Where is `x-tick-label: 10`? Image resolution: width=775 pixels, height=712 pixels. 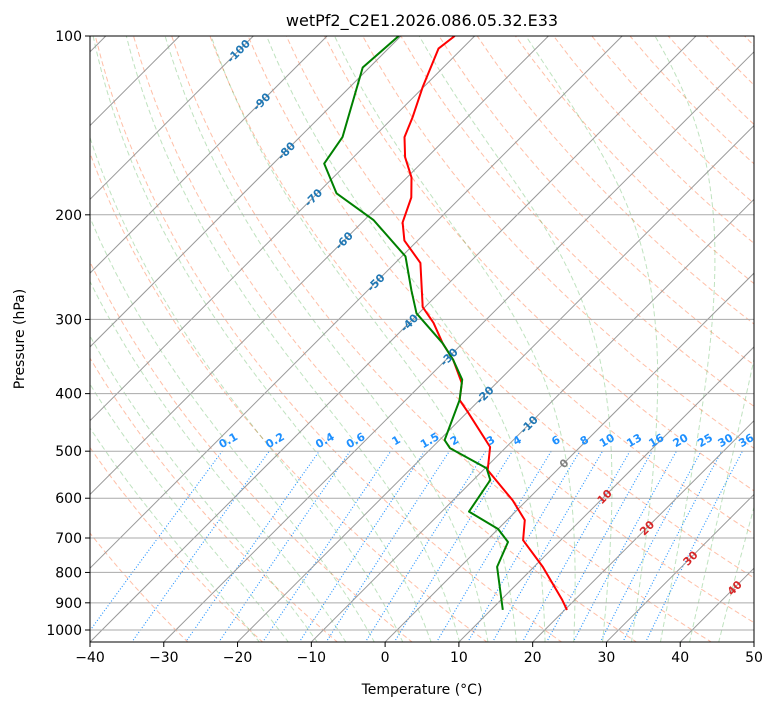
x-tick-label: 10 is located at coordinates (459, 658).